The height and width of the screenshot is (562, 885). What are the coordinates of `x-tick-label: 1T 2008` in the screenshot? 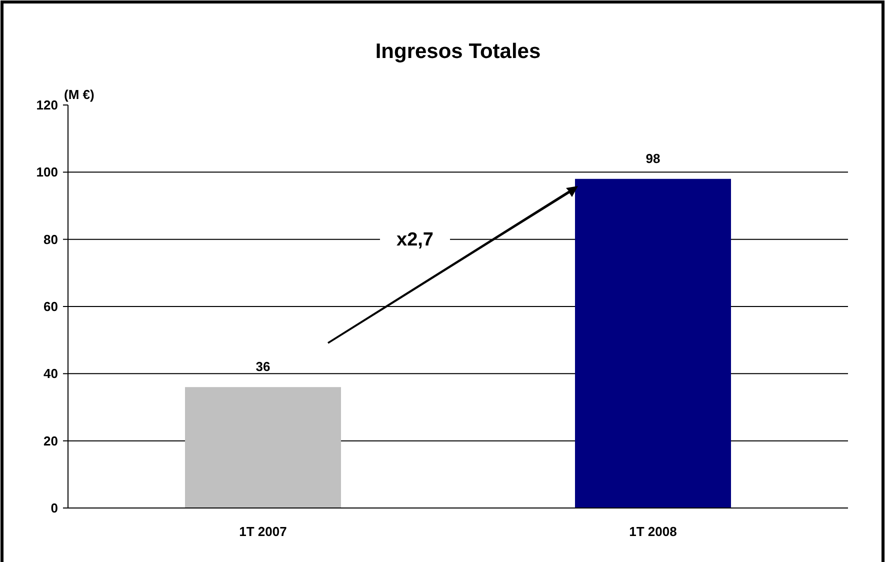 It's located at (653, 531).